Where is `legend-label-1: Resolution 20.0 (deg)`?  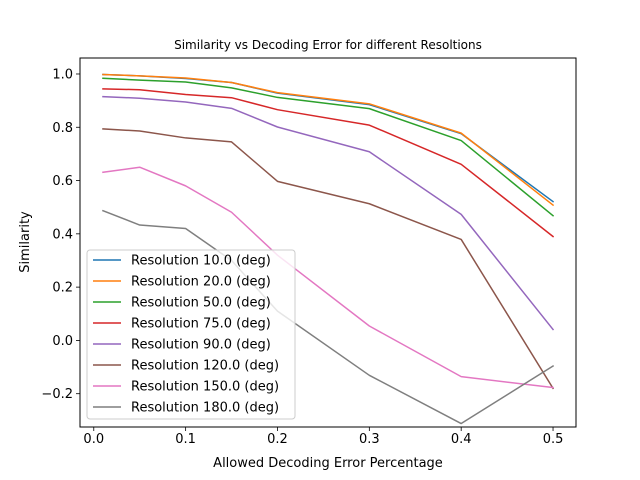
legend-label-1: Resolution 20.0 (deg) is located at coordinates (201, 282).